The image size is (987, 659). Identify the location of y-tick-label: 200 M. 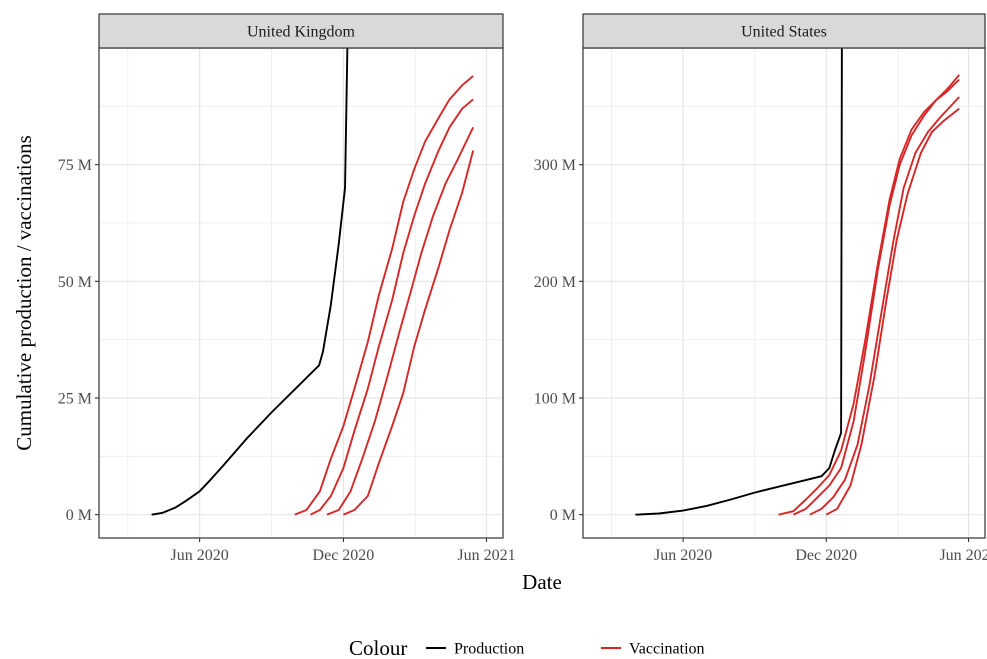
(555, 282).